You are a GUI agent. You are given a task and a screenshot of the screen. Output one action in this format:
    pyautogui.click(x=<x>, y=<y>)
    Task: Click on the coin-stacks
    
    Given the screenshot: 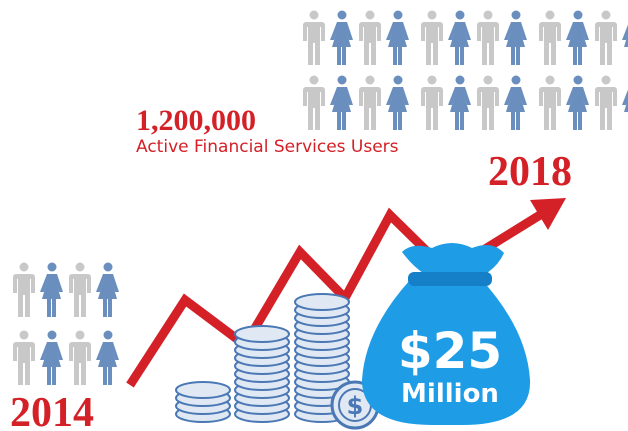 What is the action you would take?
    pyautogui.click(x=262, y=358)
    